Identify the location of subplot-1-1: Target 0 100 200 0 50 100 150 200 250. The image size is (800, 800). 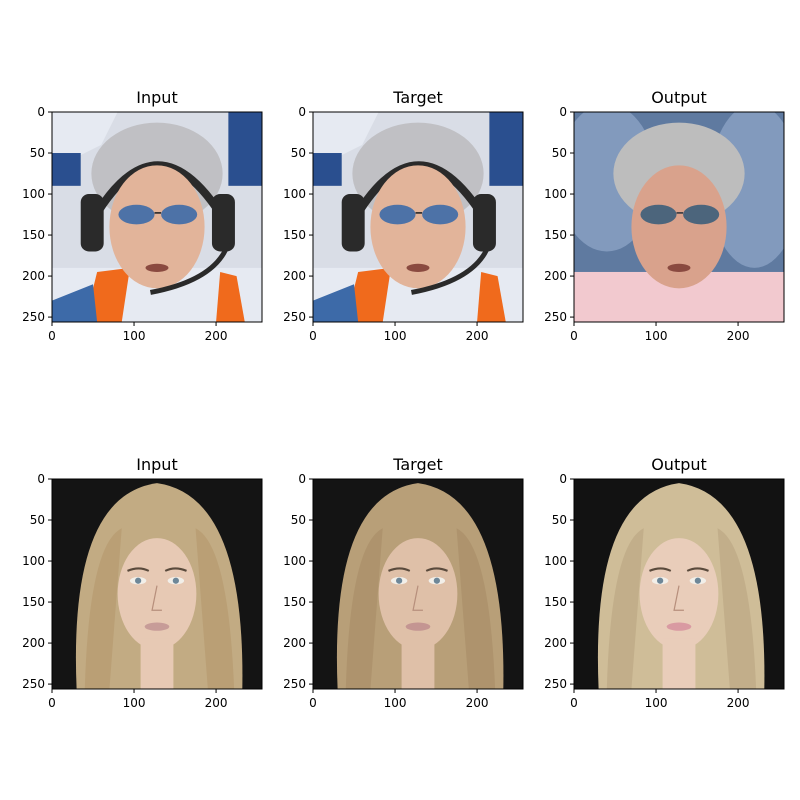
(403, 582).